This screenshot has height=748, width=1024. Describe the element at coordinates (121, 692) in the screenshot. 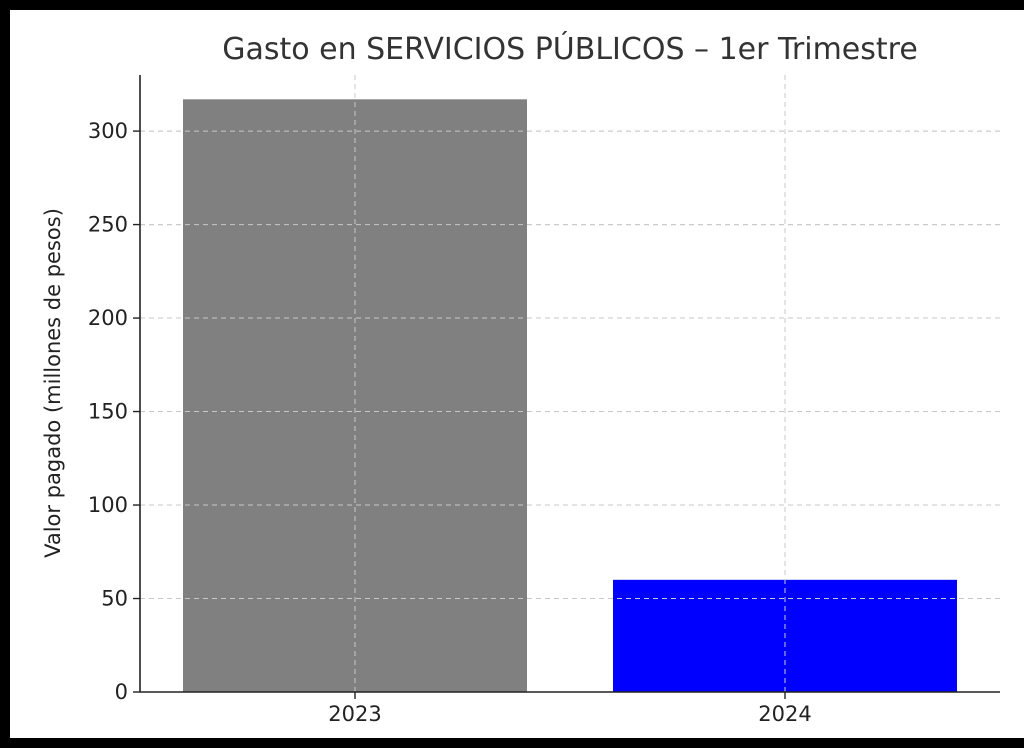

I see `y-tick-label-0: 0` at that location.